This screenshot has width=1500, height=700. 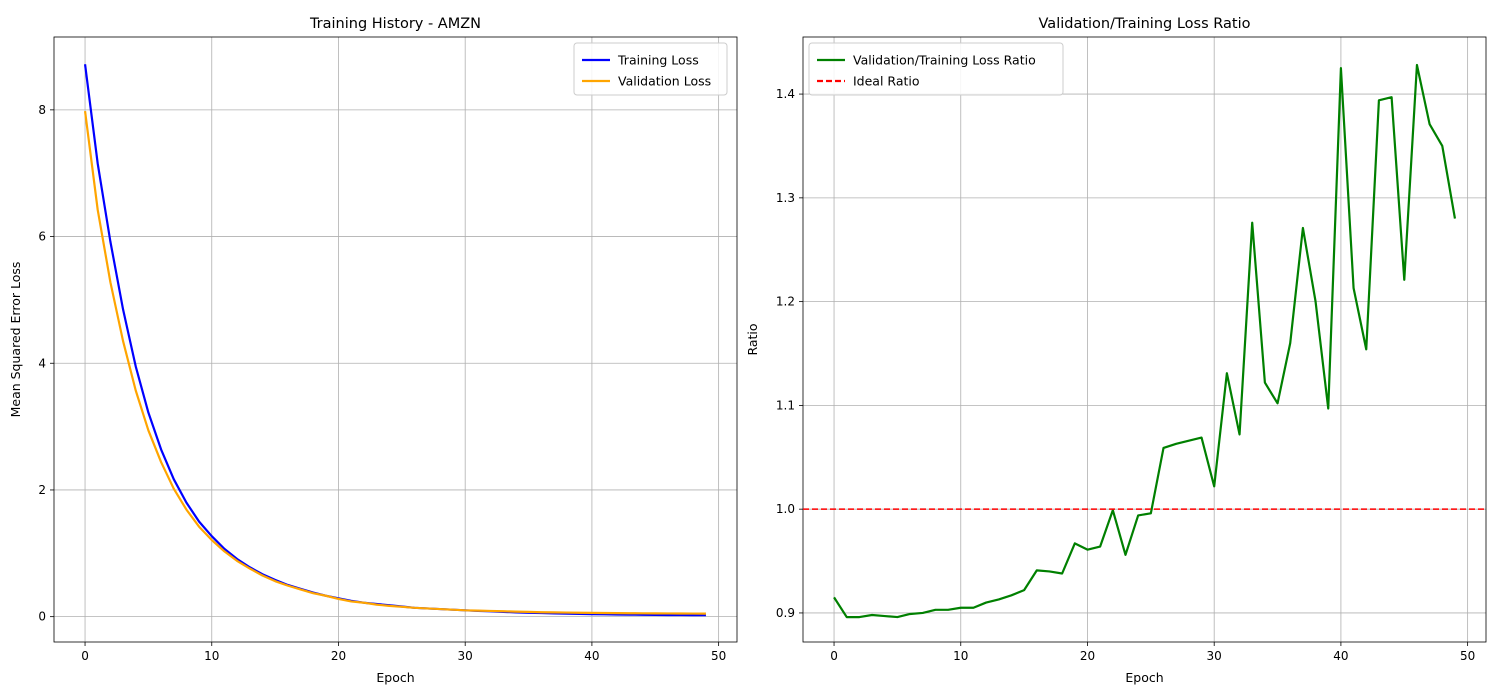 I want to click on y-tick-label: 1.3, so click(x=785, y=198).